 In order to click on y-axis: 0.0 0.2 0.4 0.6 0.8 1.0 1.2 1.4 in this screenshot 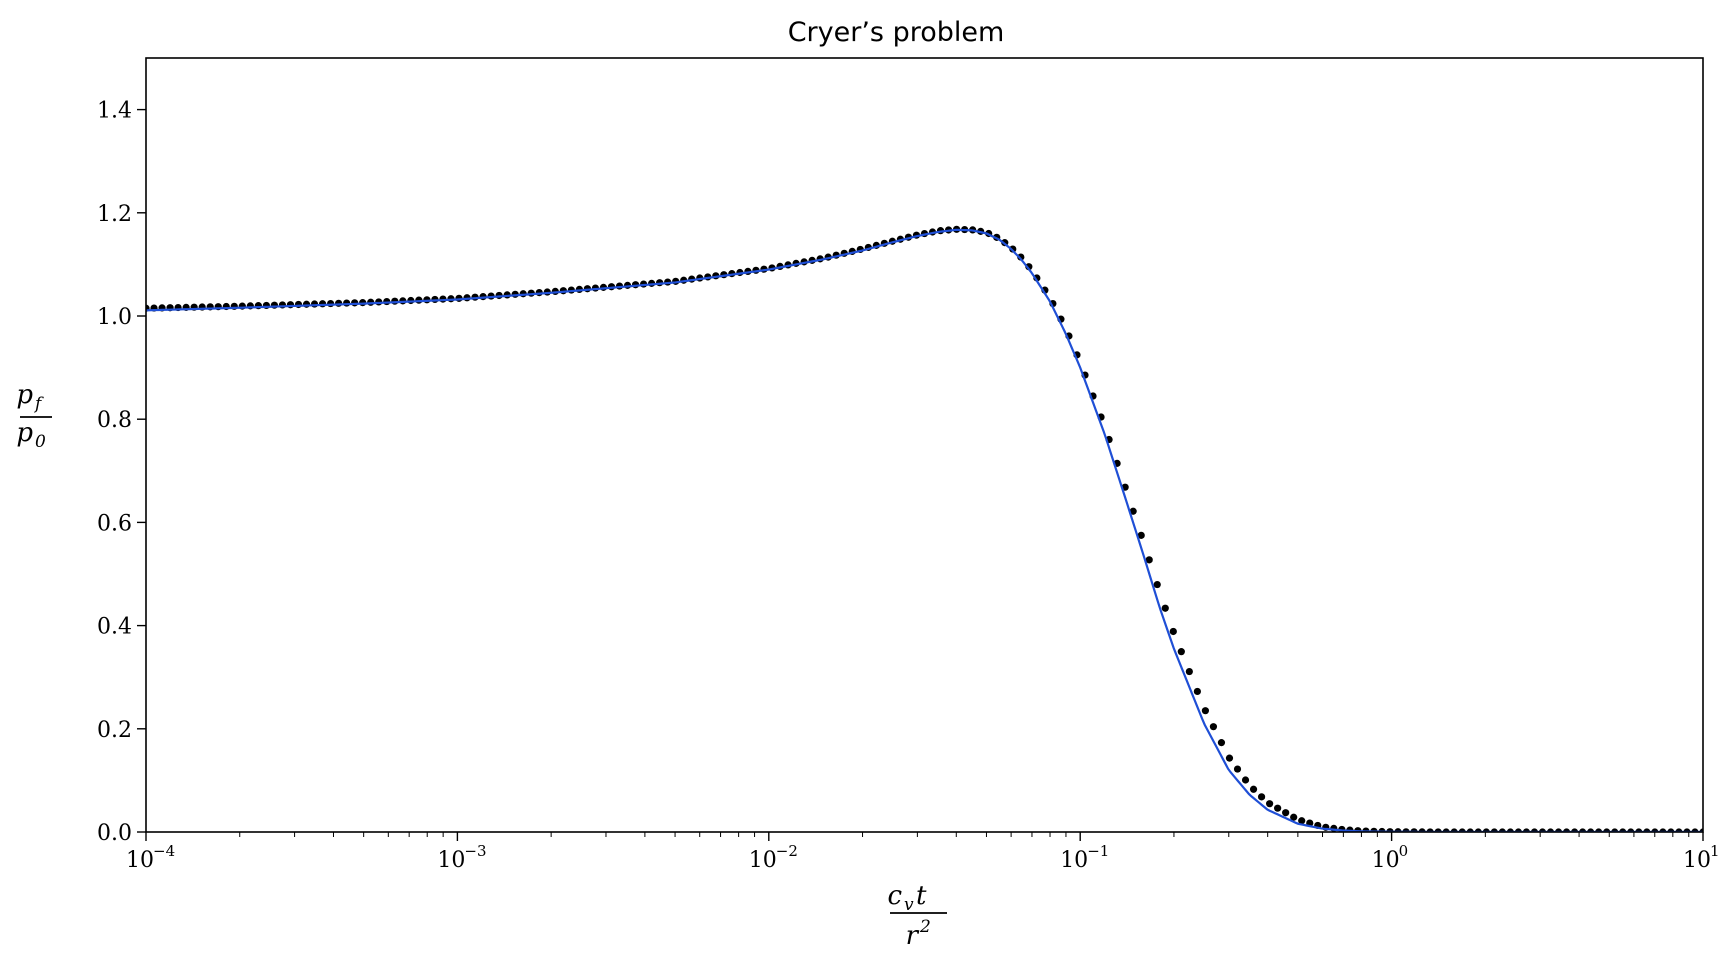, I will do `click(121, 472)`.